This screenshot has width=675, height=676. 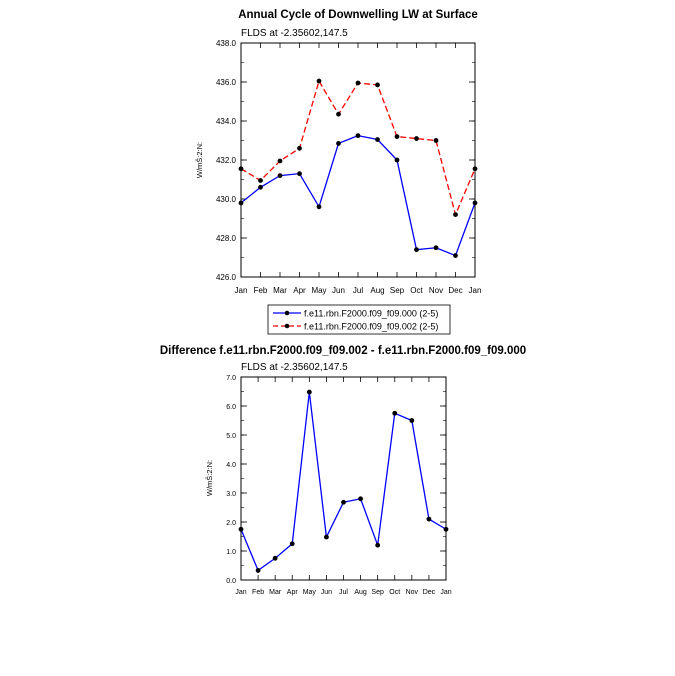 What do you see at coordinates (226, 43) in the screenshot?
I see `y-tick-label: 438.0` at bounding box center [226, 43].